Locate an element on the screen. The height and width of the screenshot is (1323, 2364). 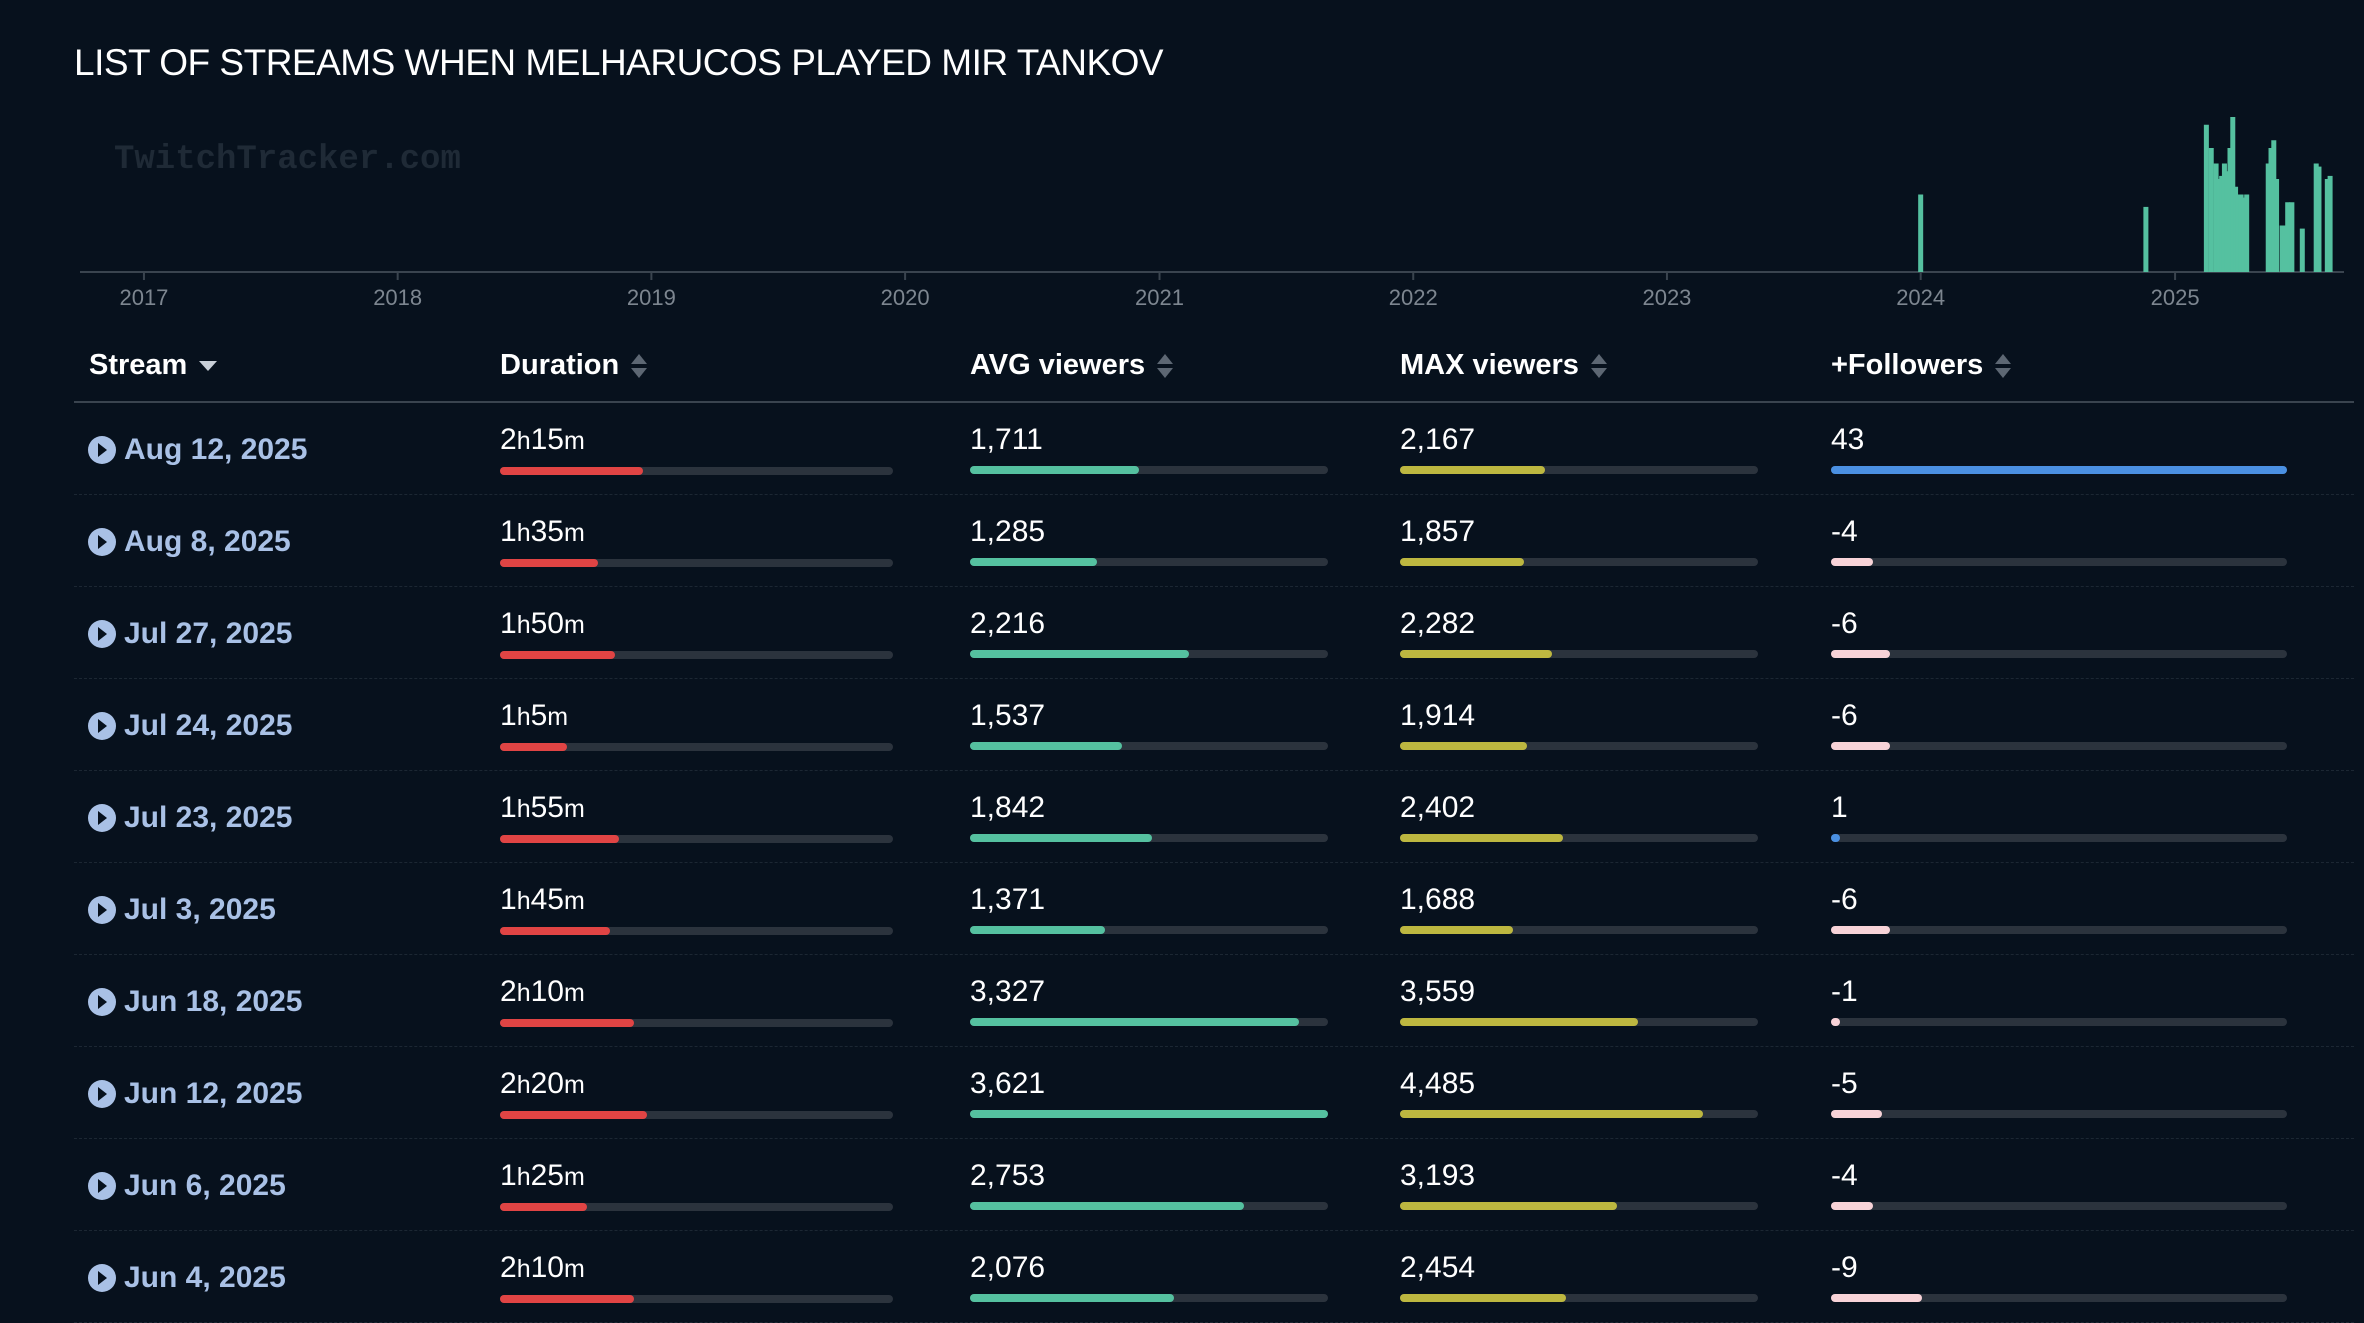
table-row: Aug 12, 2025 2h15m 1,711 2,167 43 is located at coordinates (1214, 449).